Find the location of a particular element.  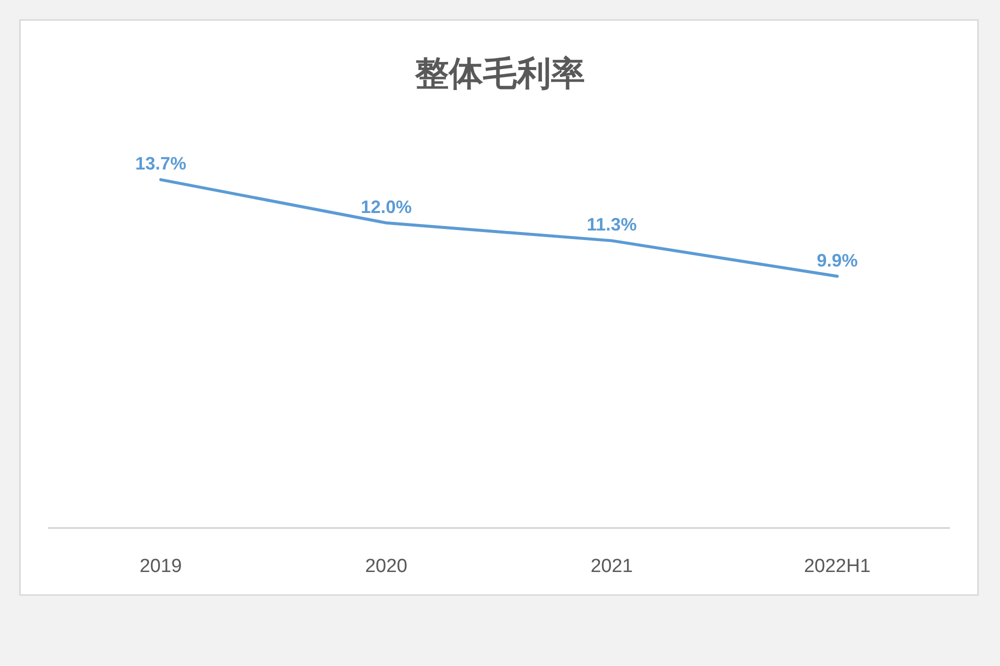

x-tick-label: 2019 is located at coordinates (161, 566).